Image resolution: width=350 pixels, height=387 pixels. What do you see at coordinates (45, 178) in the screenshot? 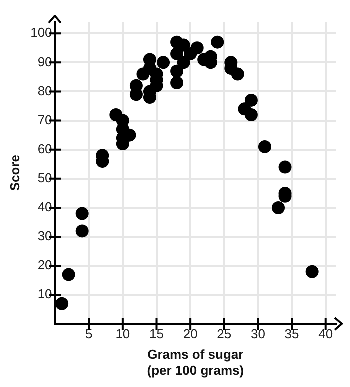
I see `y-tick-label: 50` at bounding box center [45, 178].